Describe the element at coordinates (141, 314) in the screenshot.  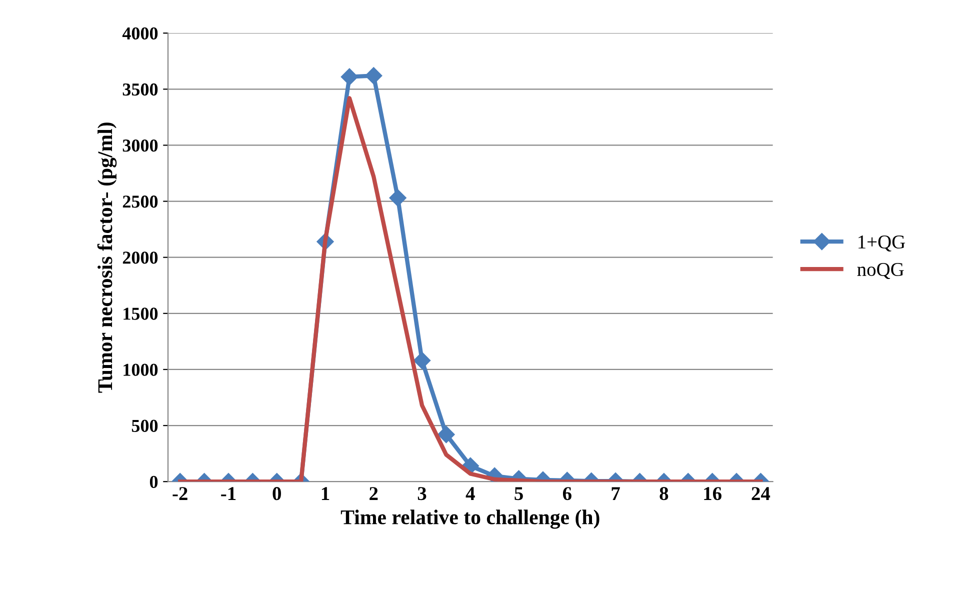
I see `y-tick-label: 1500` at that location.